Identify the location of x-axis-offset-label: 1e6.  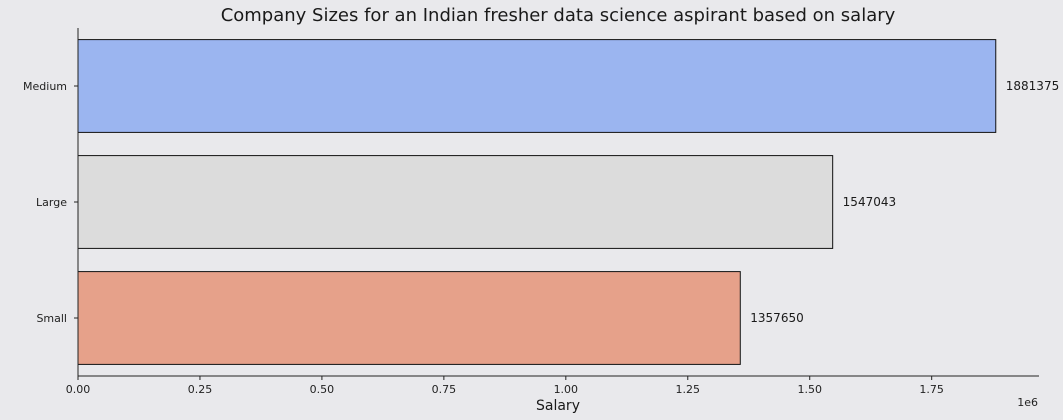
(1027, 402).